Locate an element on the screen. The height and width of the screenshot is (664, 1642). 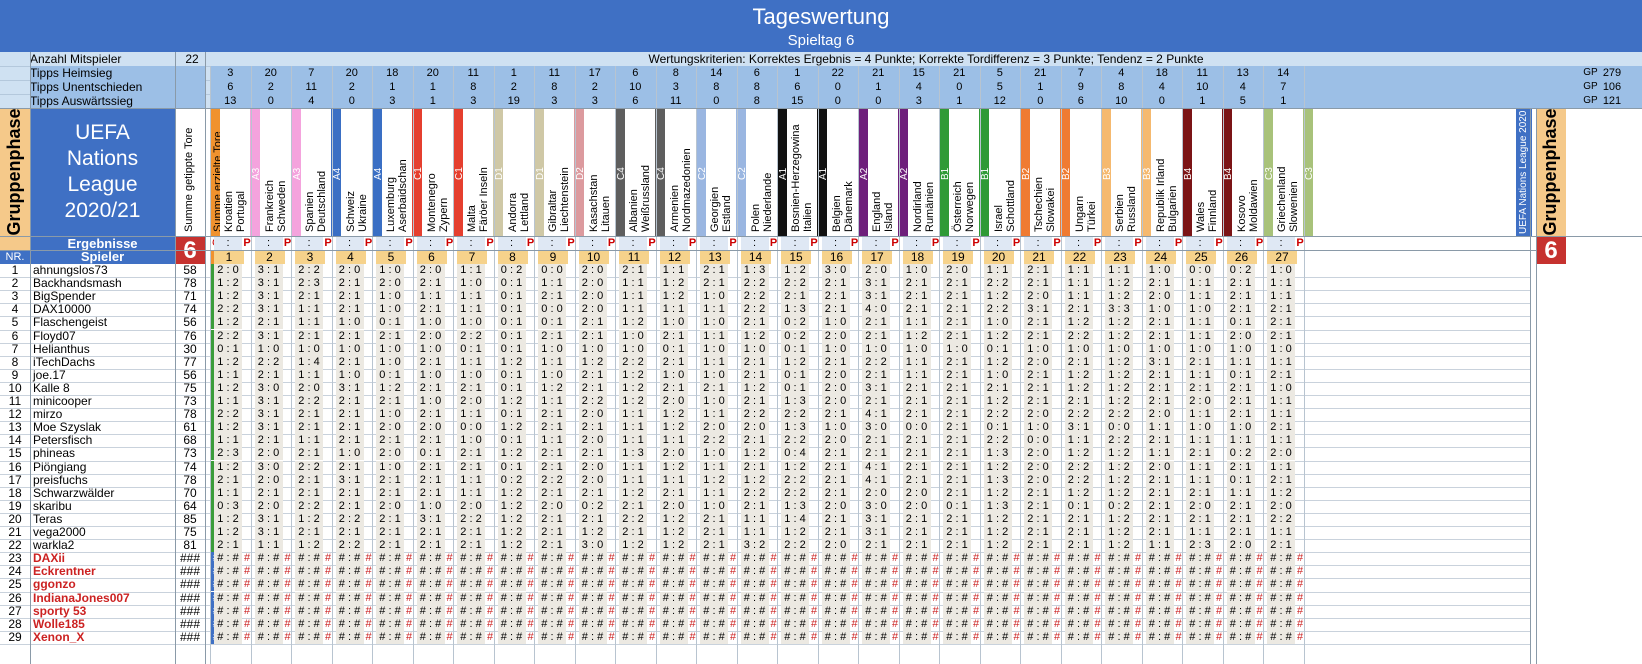
tip-cell: 0 is located at coordinates (552, 310).